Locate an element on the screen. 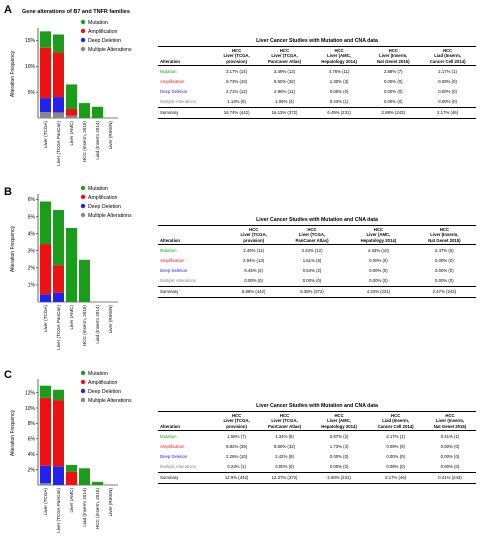  y-tick-label: 12% is located at coordinates (30, 393).